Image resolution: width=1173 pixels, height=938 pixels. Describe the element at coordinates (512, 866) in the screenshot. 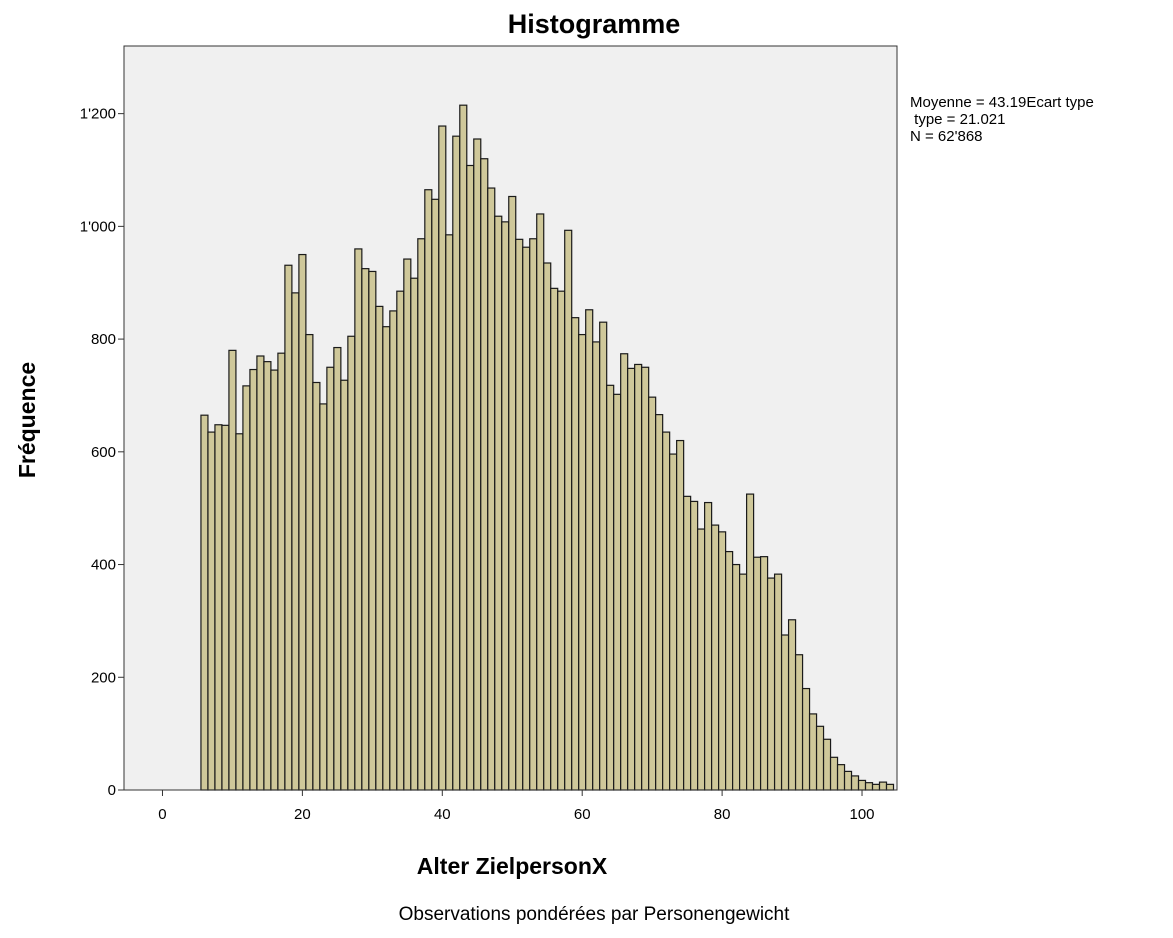

I see `x-axis-title: Alter ZielpersonX` at that location.